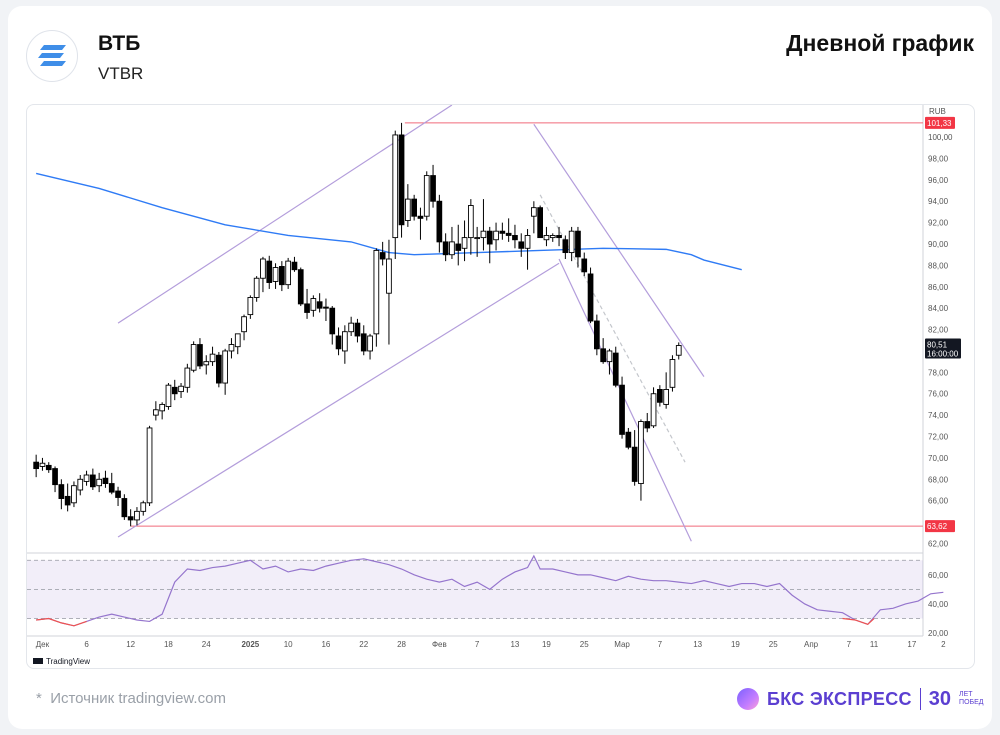  I want to click on price-tick-label: 70,00, so click(938, 458).